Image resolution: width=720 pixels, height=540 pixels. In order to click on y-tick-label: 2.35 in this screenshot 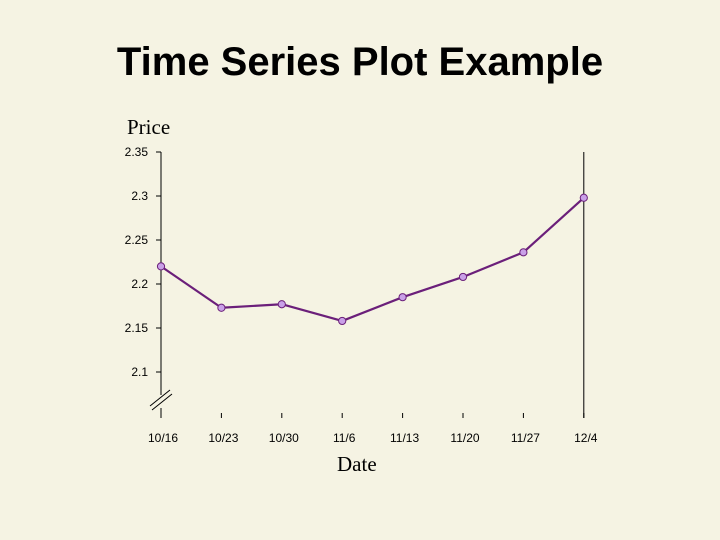, I will do `click(137, 152)`.